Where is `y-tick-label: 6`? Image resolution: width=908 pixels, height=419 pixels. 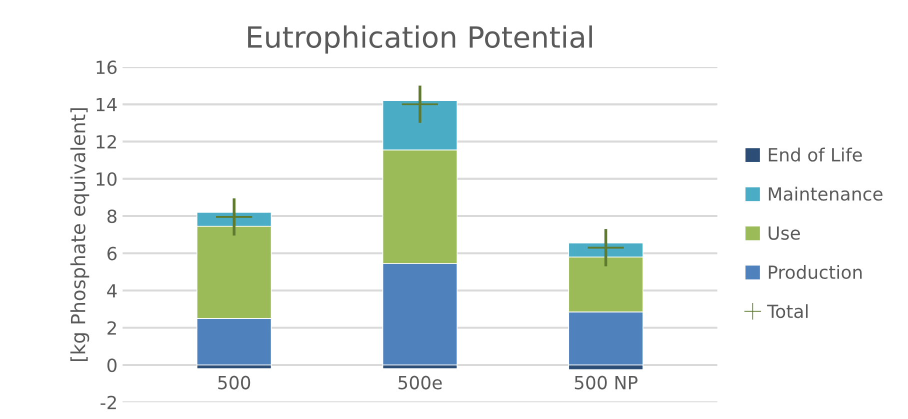 y-tick-label: 6 is located at coordinates (112, 253).